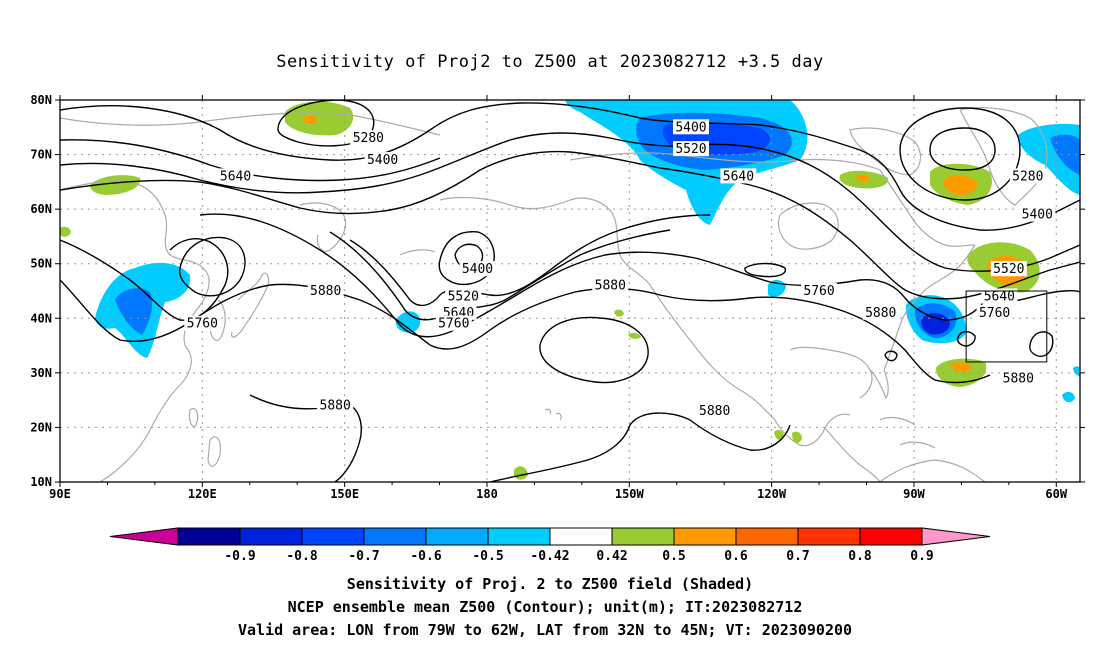  I want to click on contour-5760-asia, so click(144, 279).